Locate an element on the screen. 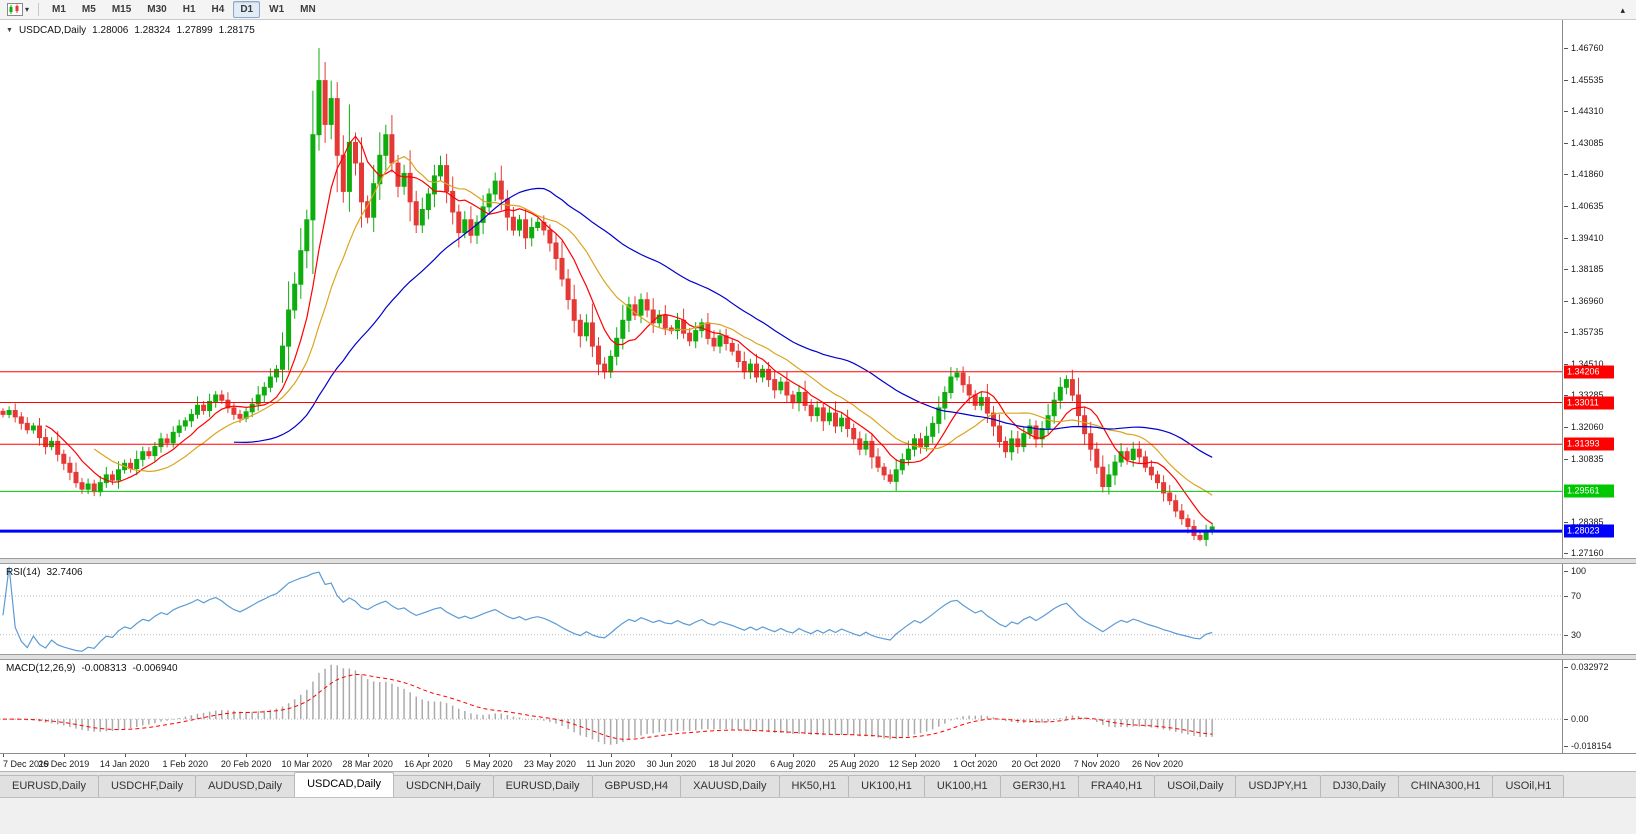 This screenshot has height=834, width=1636. axis-tick-label: 1.33285 is located at coordinates (1587, 395).